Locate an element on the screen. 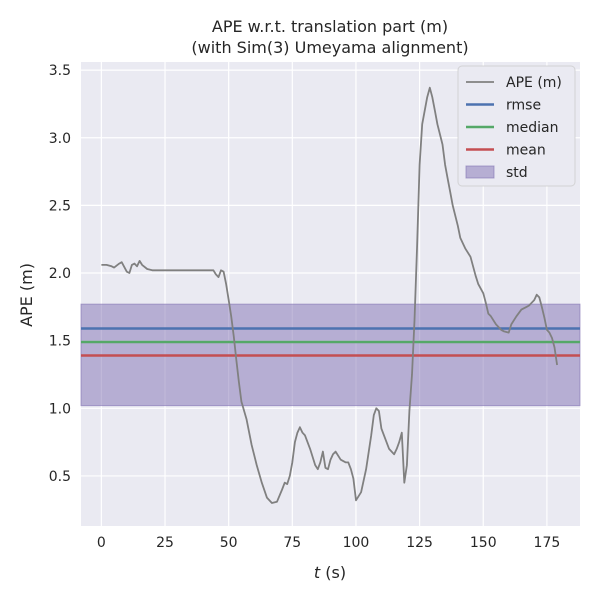 The height and width of the screenshot is (600, 600). x-axis-label-unit: (s) is located at coordinates (333, 572).